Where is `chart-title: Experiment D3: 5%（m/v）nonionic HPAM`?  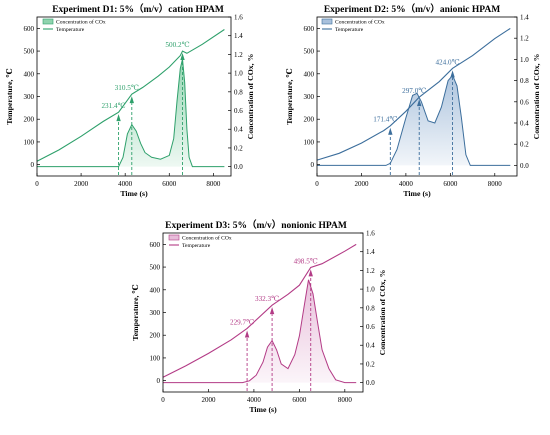 chart-title: Experiment D3: 5%（m/v）nonionic HPAM is located at coordinates (256, 225).